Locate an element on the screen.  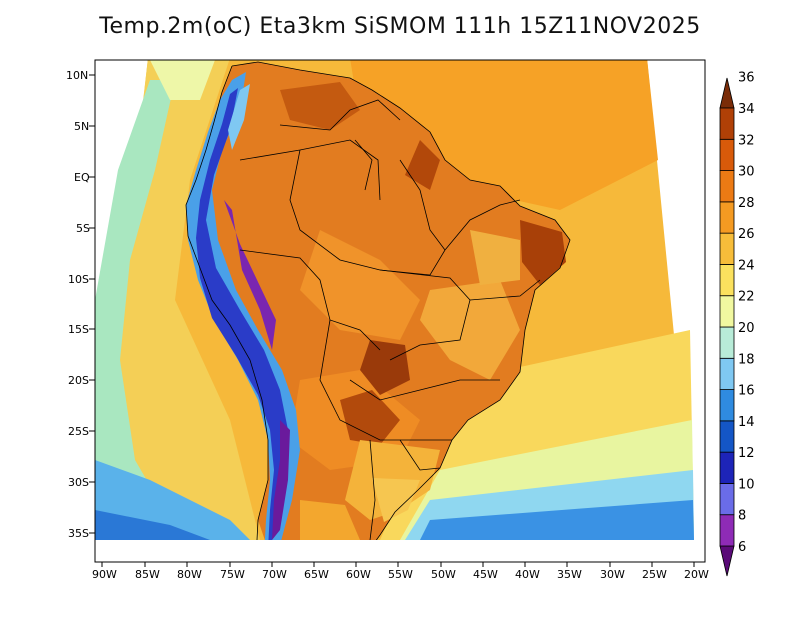
lat-label-15s: 15S is located at coordinates (78, 329).